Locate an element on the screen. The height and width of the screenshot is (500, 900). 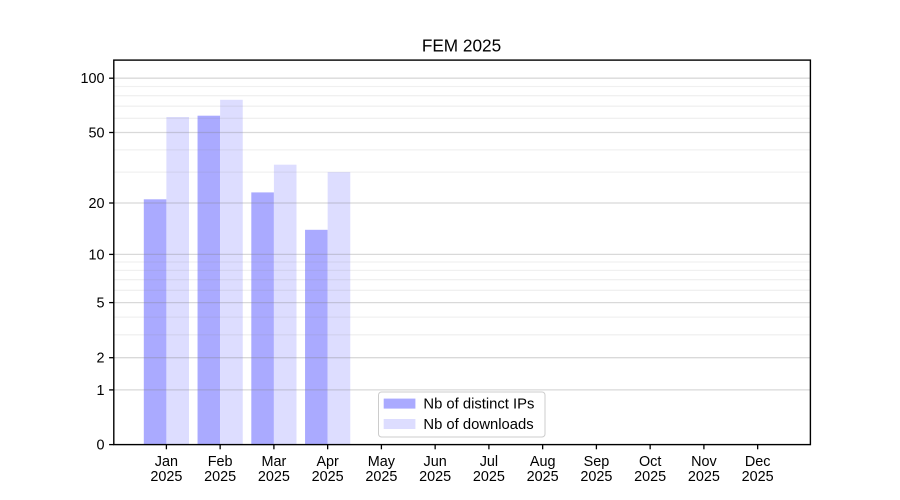
svg-text: FEM 2025 is located at coordinates (461, 46).